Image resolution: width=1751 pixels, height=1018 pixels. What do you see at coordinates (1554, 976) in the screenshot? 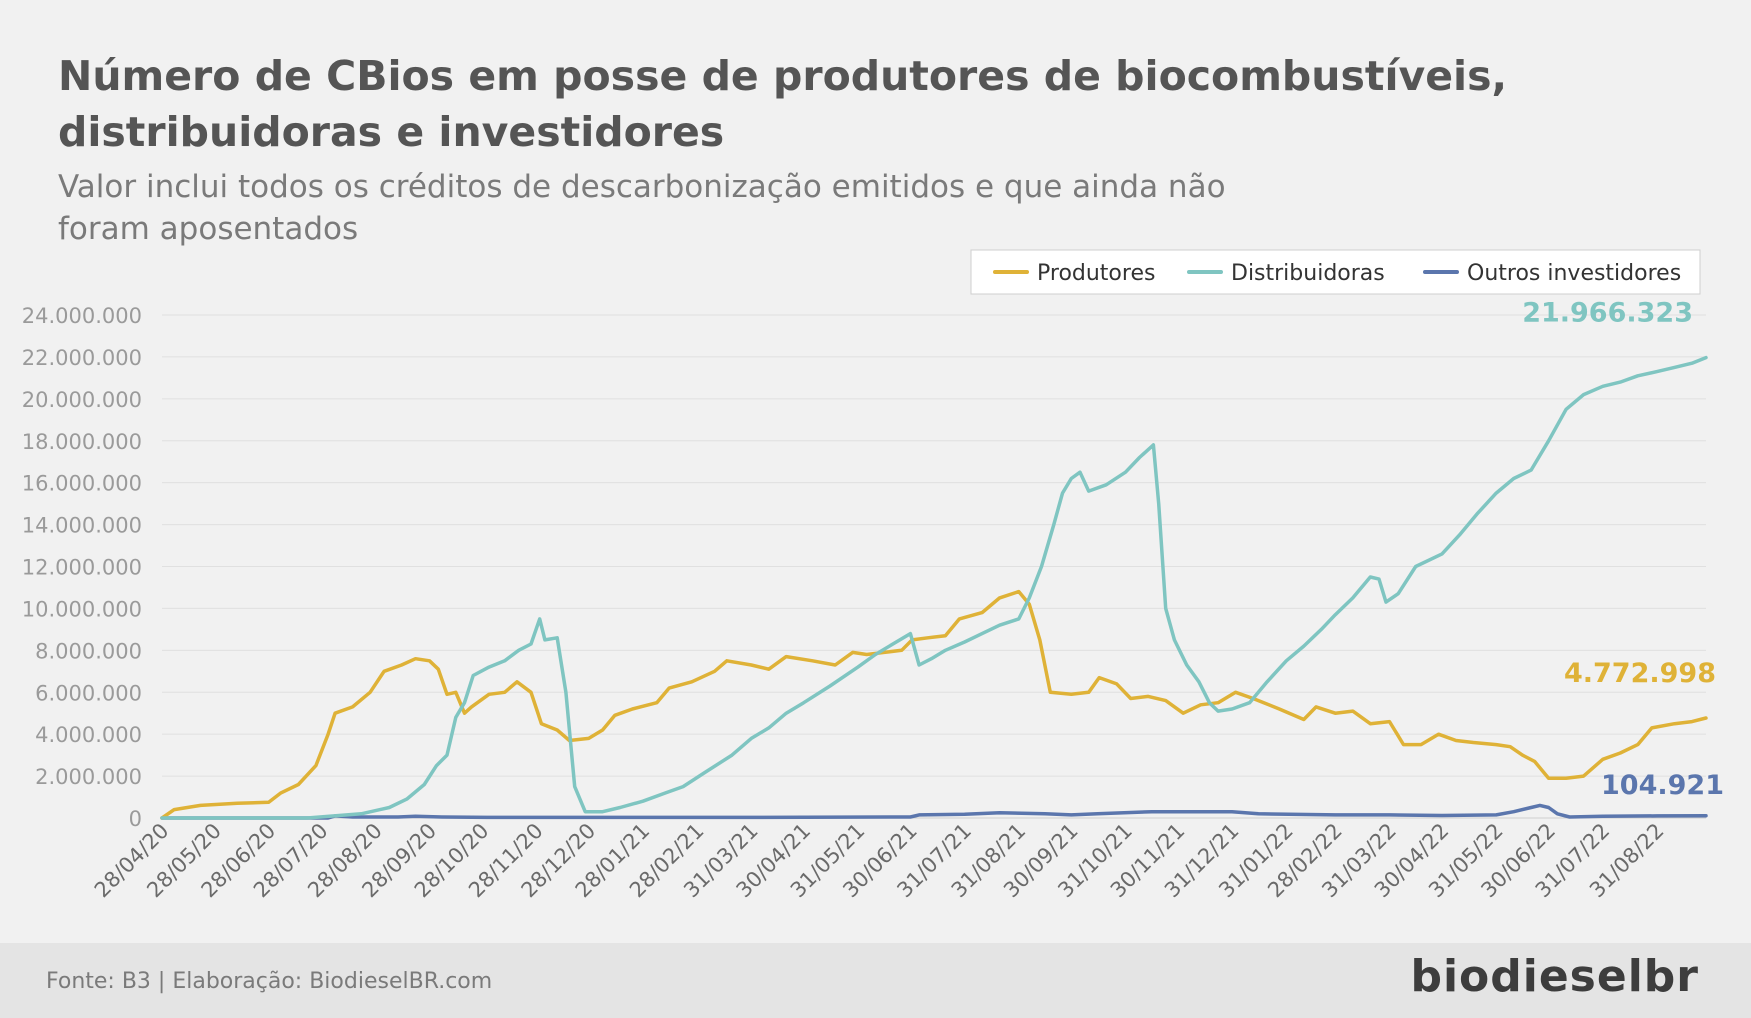
I see `brand-logo: biodieselbr` at bounding box center [1554, 976].